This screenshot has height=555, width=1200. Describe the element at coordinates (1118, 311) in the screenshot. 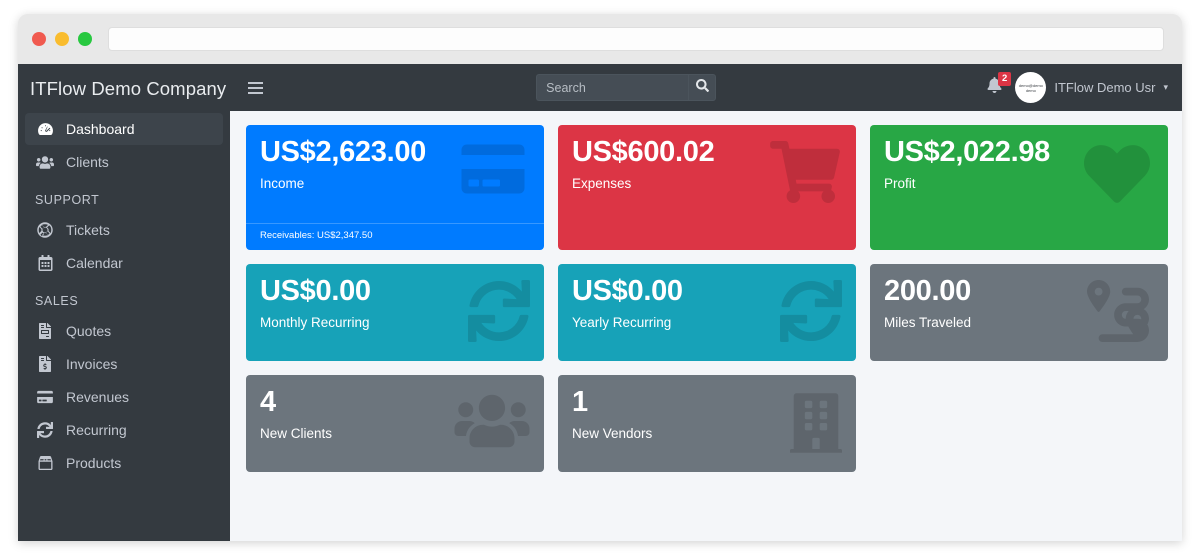

I see `route-icon` at that location.